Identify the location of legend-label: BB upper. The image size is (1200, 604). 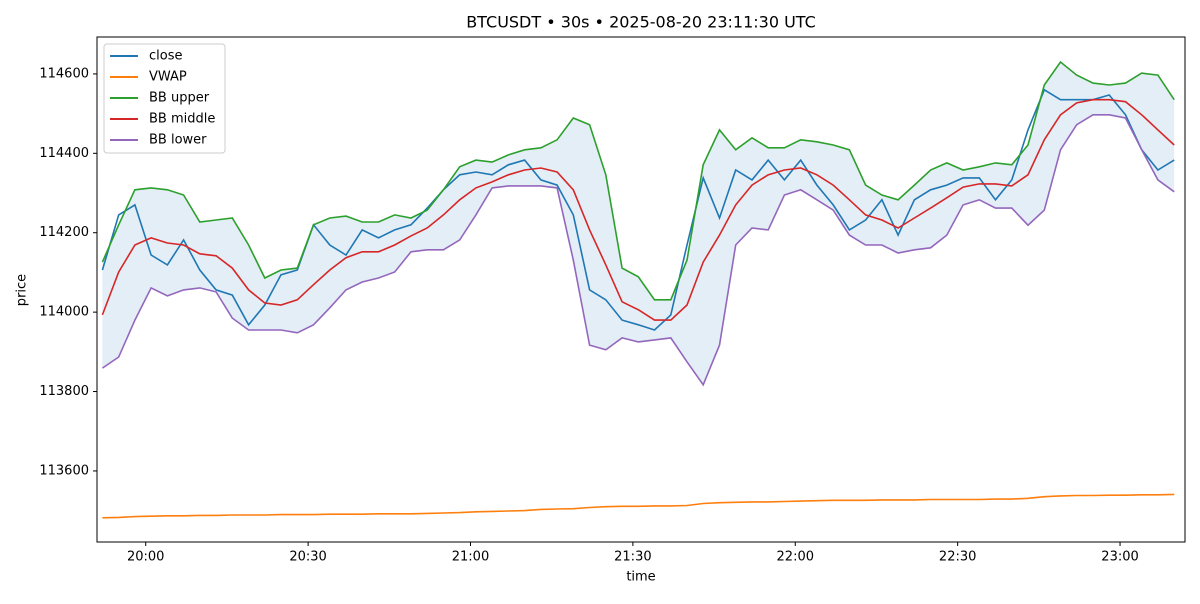
(179, 98).